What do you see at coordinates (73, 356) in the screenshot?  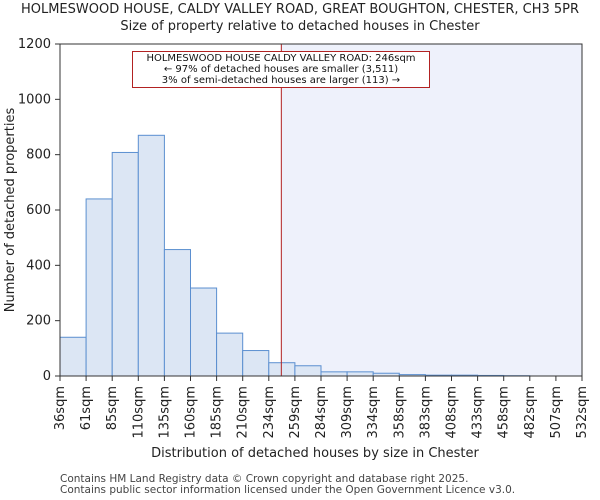 I see `bar-36sqm` at bounding box center [73, 356].